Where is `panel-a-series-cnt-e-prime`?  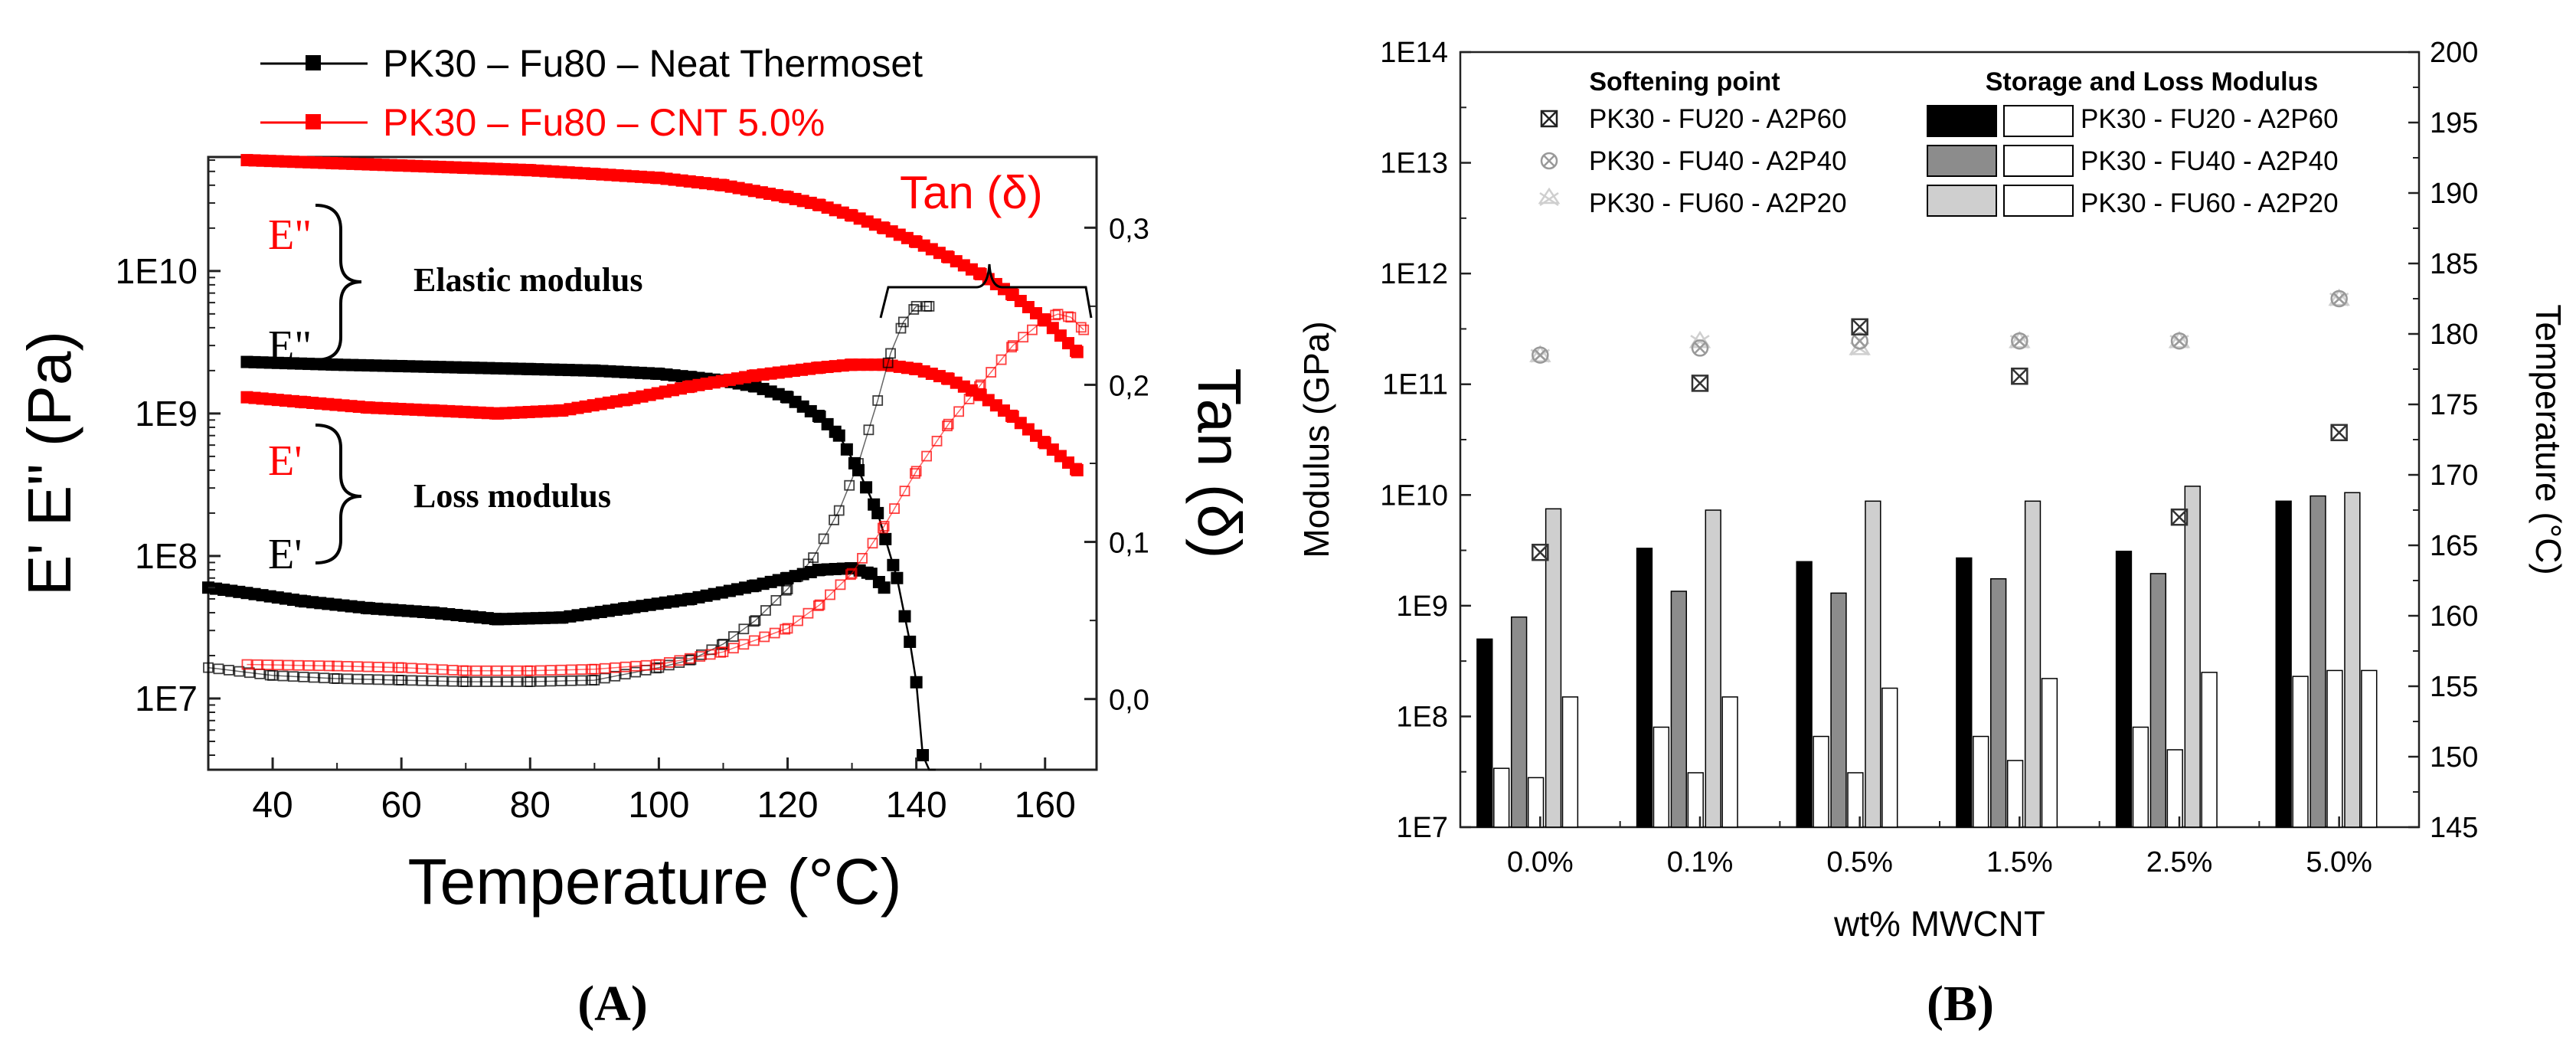
panel-a-series-cnt-e-prime is located at coordinates (662, 417).